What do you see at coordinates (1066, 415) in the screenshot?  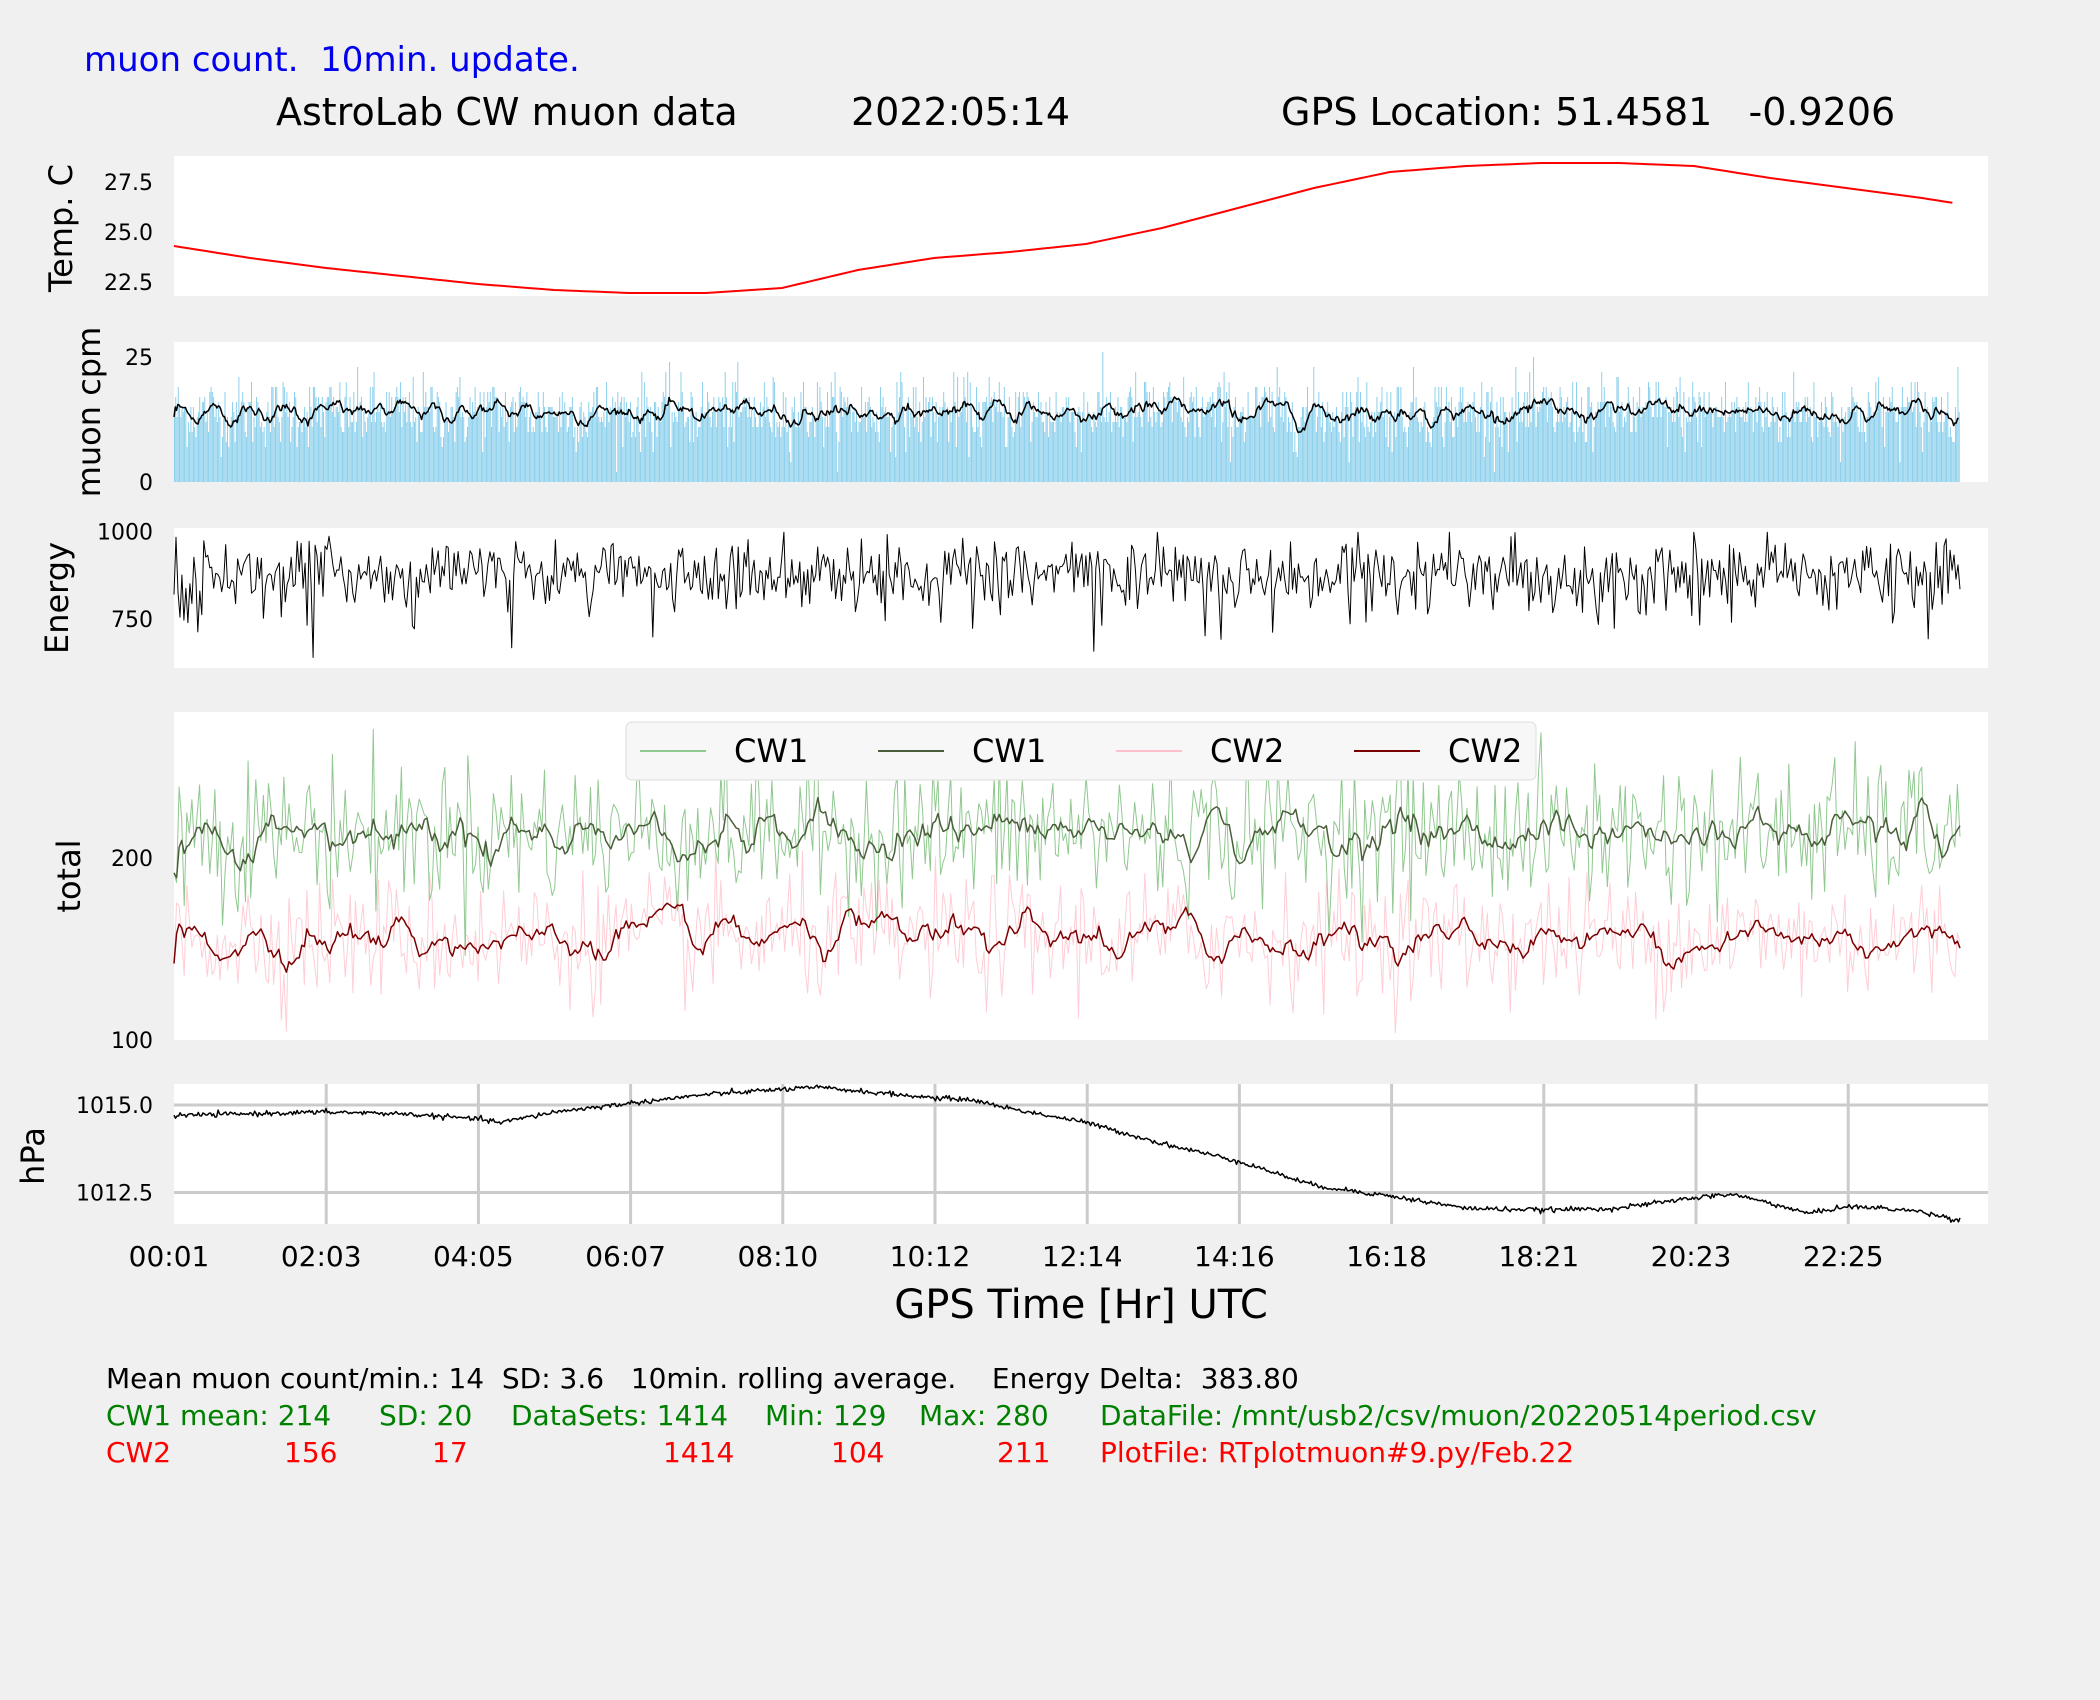 I see `muon-rolling-line` at bounding box center [1066, 415].